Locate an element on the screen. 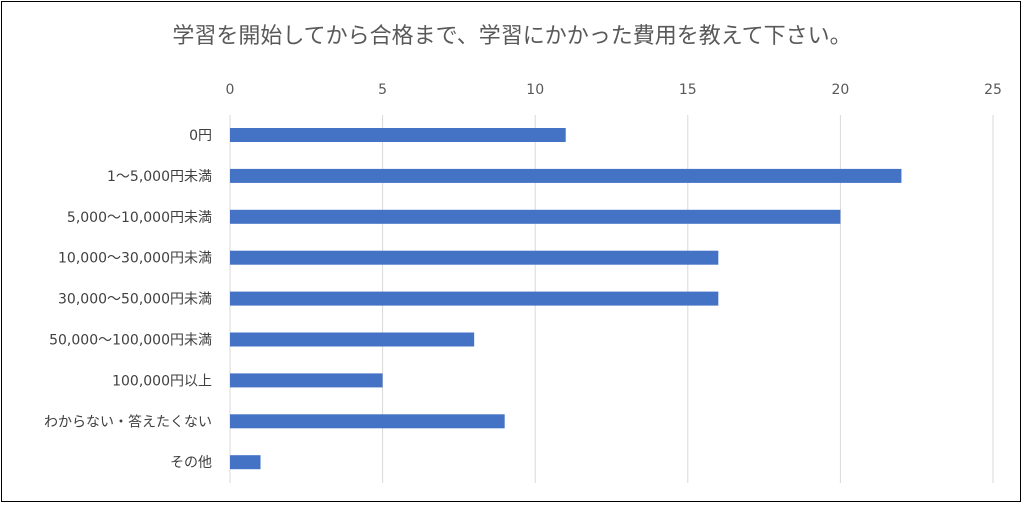 The width and height of the screenshot is (1024, 505). category-label: 5,000～10,000円未満 is located at coordinates (139, 218).